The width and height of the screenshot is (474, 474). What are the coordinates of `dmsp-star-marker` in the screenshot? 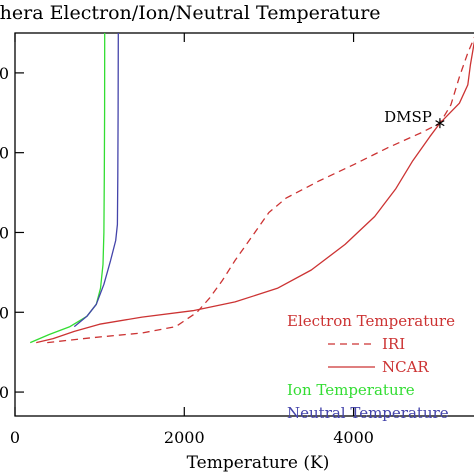 It's located at (440, 123).